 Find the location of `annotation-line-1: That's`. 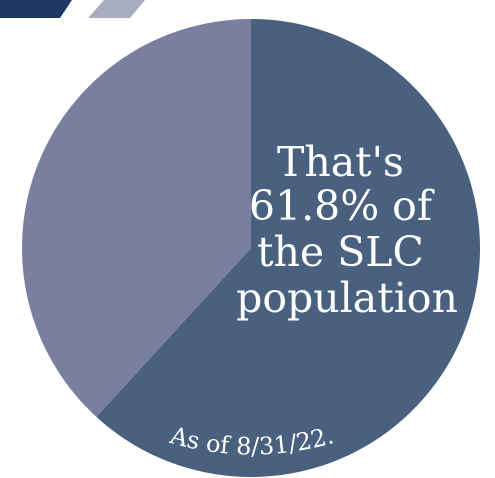

annotation-line-1: That's is located at coordinates (340, 162).